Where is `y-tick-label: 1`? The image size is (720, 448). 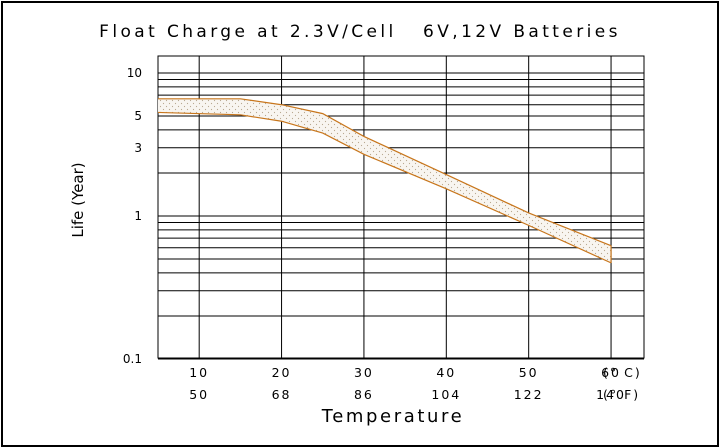 y-tick-label: 1 is located at coordinates (138, 216).